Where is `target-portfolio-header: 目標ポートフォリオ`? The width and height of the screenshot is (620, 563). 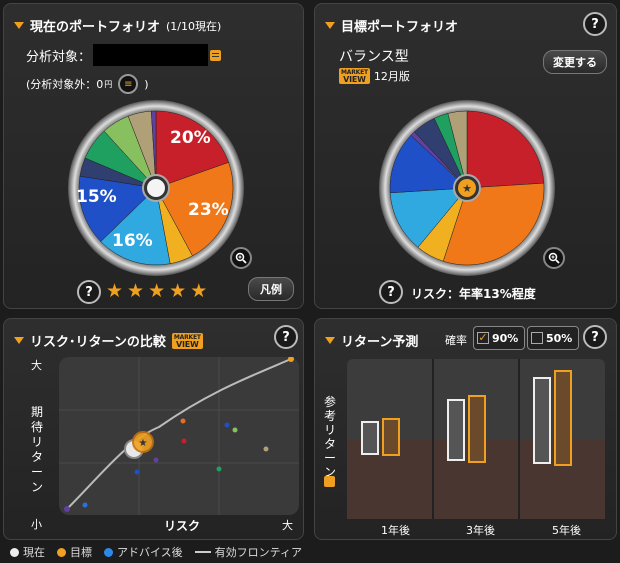 target-portfolio-header: 目標ポートフォリオ is located at coordinates (391, 25).